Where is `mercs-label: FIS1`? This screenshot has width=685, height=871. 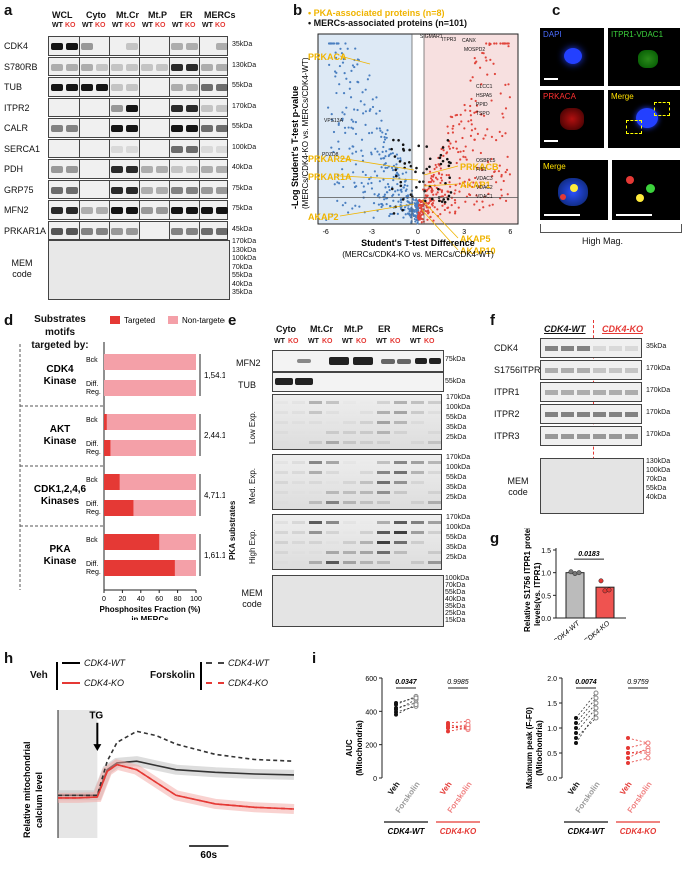
mercs-label: FIS1 is located at coordinates (481, 170).